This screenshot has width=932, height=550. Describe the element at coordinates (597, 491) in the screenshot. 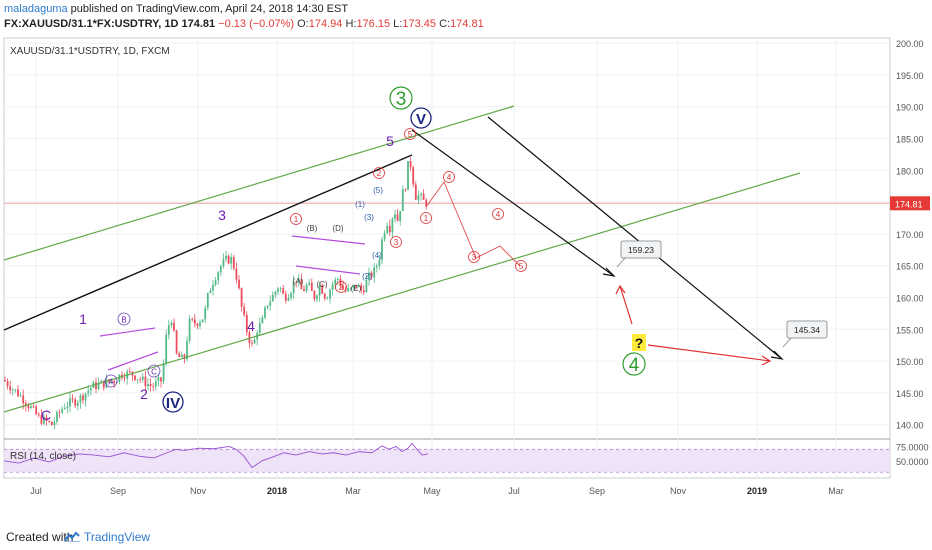

I see `x-tick-label: Sep` at that location.